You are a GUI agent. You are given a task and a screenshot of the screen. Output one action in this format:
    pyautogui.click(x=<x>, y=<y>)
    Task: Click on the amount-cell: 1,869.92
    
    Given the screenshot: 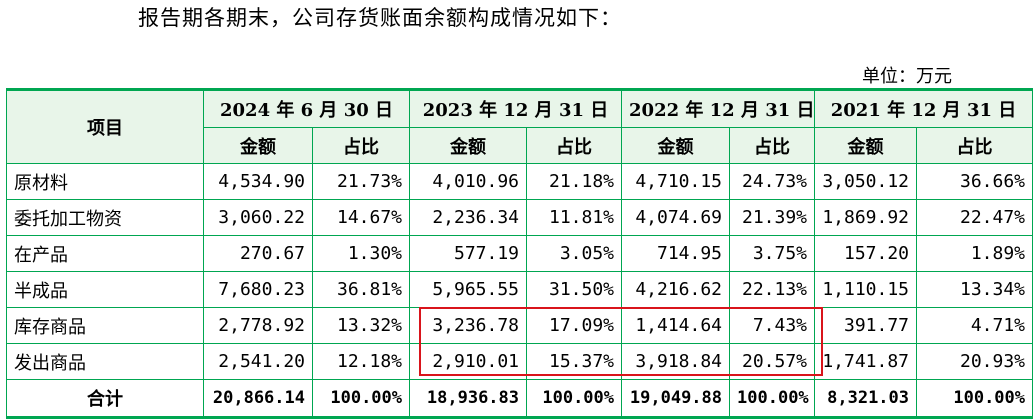 What is the action you would take?
    pyautogui.click(x=866, y=217)
    